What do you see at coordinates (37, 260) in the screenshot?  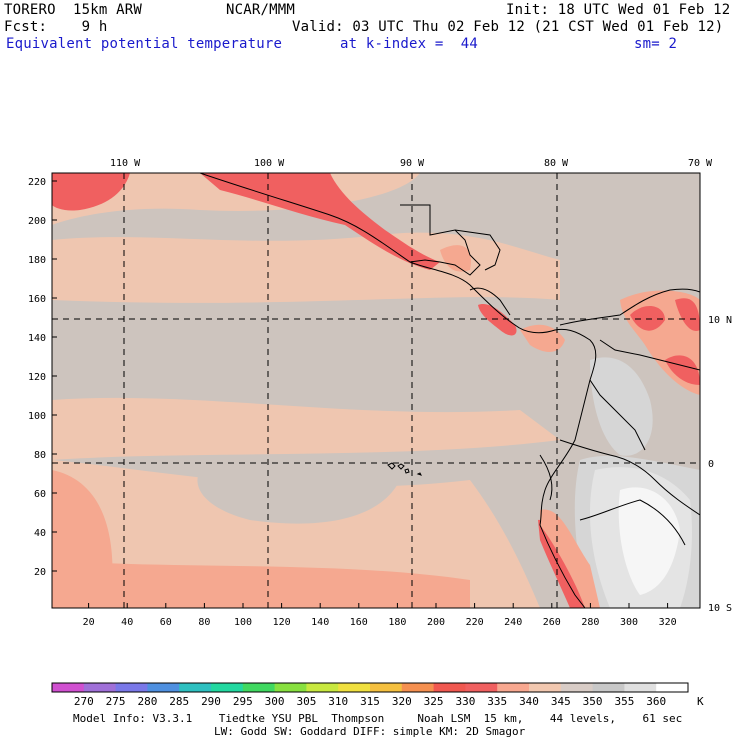 I see `y-tick-label: 180` at bounding box center [37, 260].